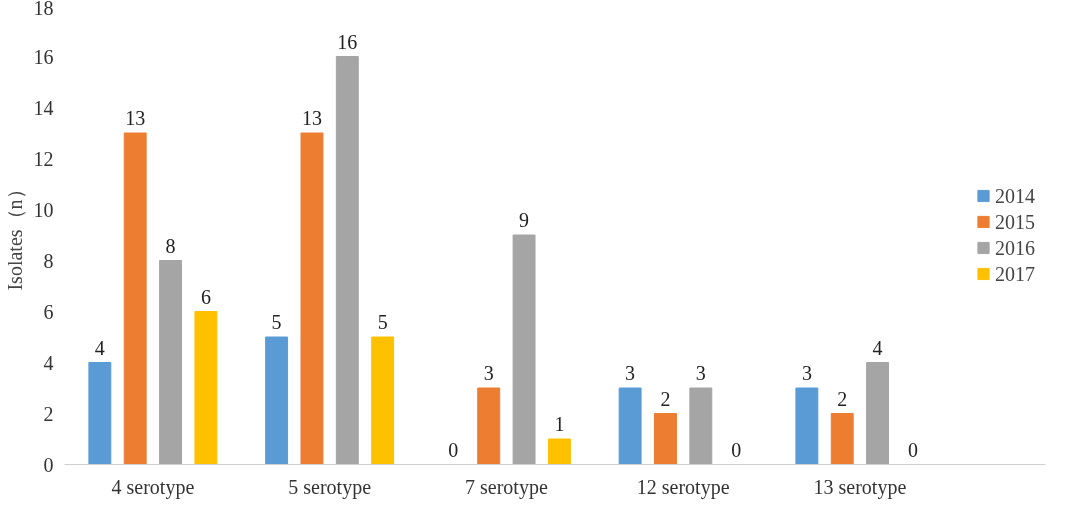  I want to click on data-label: 16, so click(347, 41).